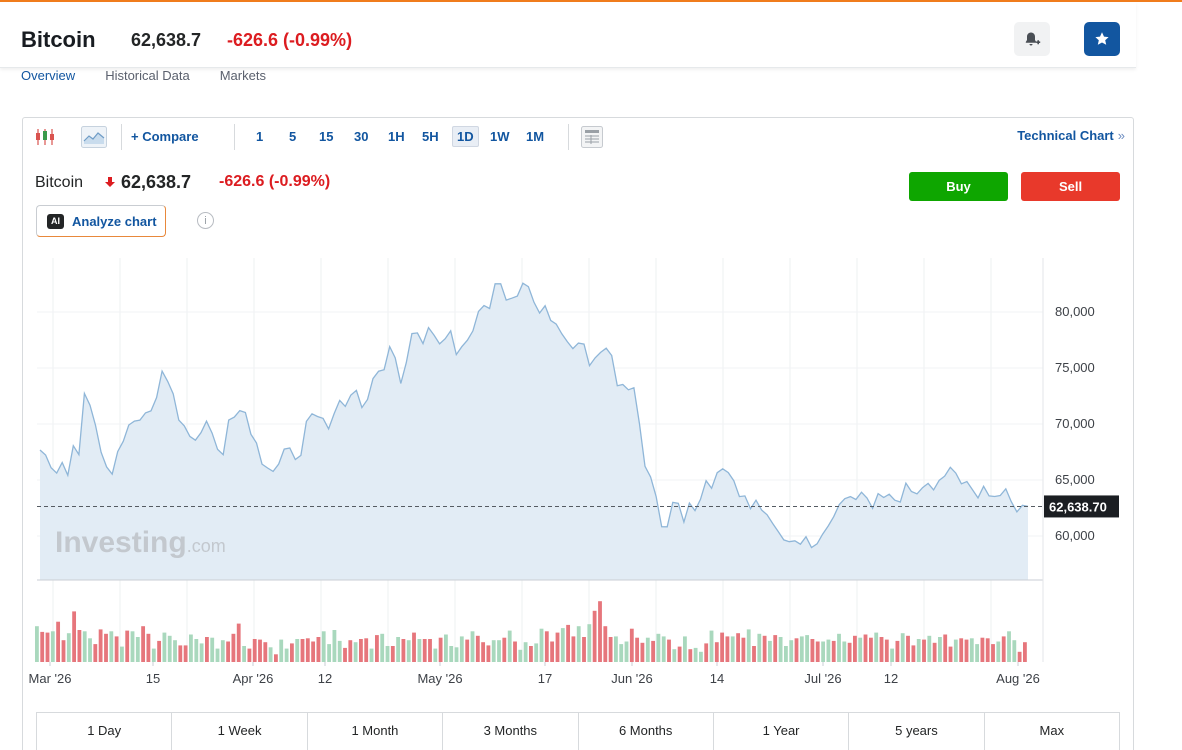  Describe the element at coordinates (1075, 311) in the screenshot. I see `y-tick-label: 80,000` at that location.